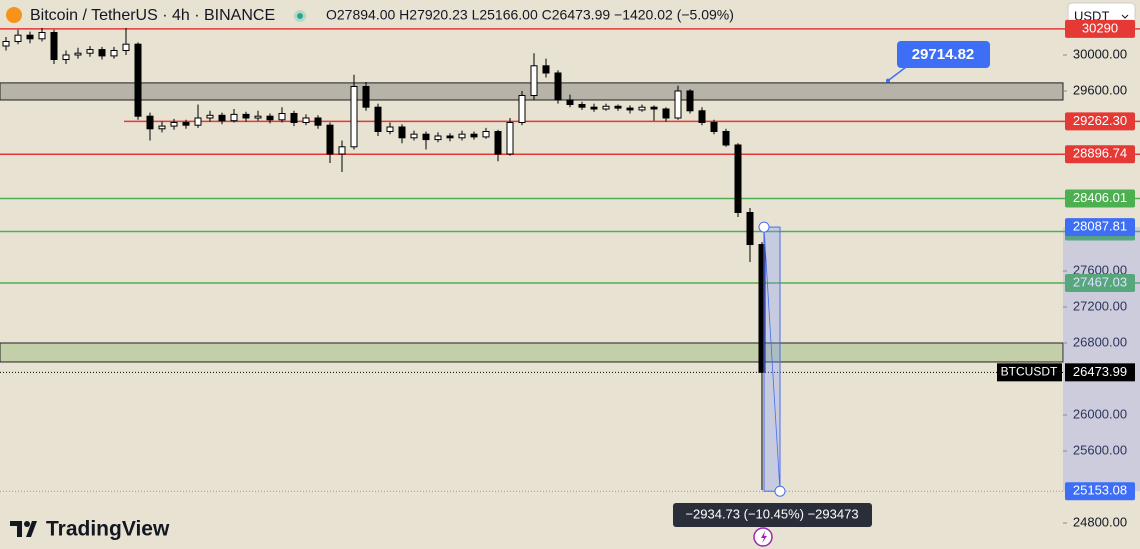 This screenshot has height=549, width=1140. Describe the element at coordinates (532, 352) in the screenshot. I see `zone` at that location.